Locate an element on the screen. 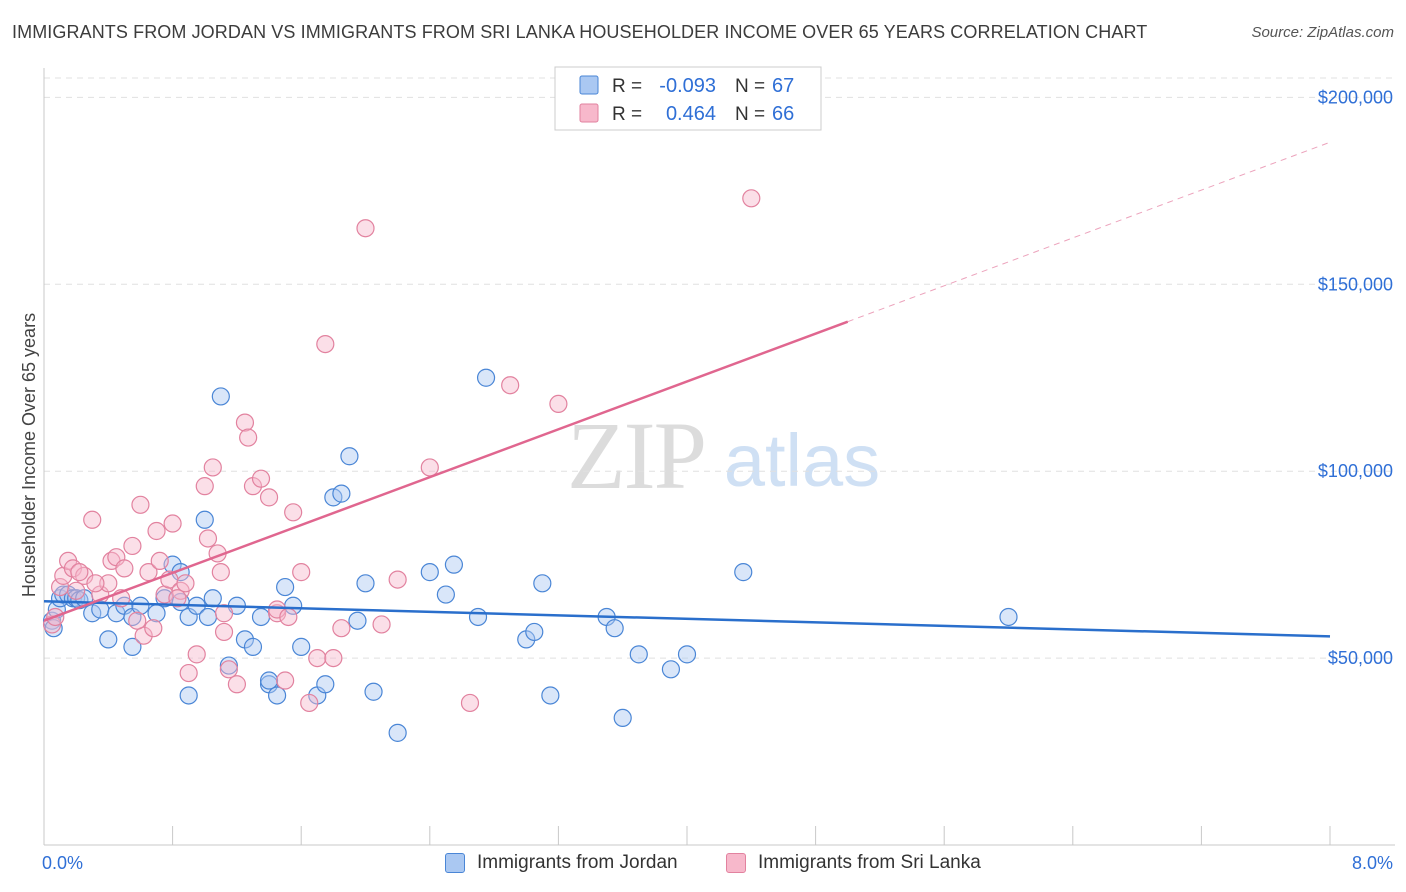 This screenshot has height=892, width=1406. legend-item-srilanka: Immigrants from Sri Lanka is located at coordinates (853, 863).